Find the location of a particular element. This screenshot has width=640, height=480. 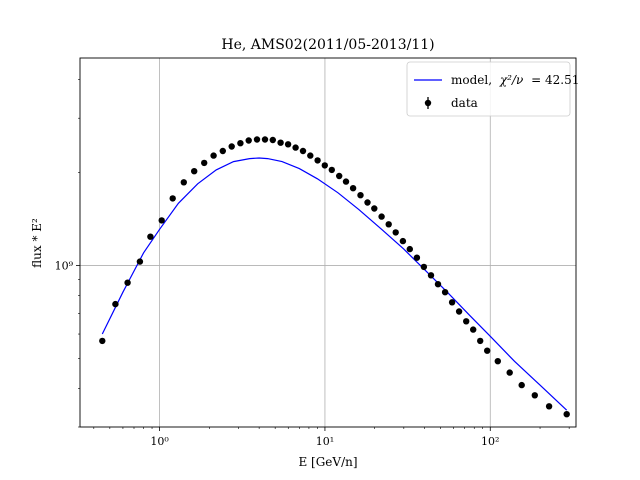

x-tick-label-0: 10⁰ is located at coordinates (159, 441).